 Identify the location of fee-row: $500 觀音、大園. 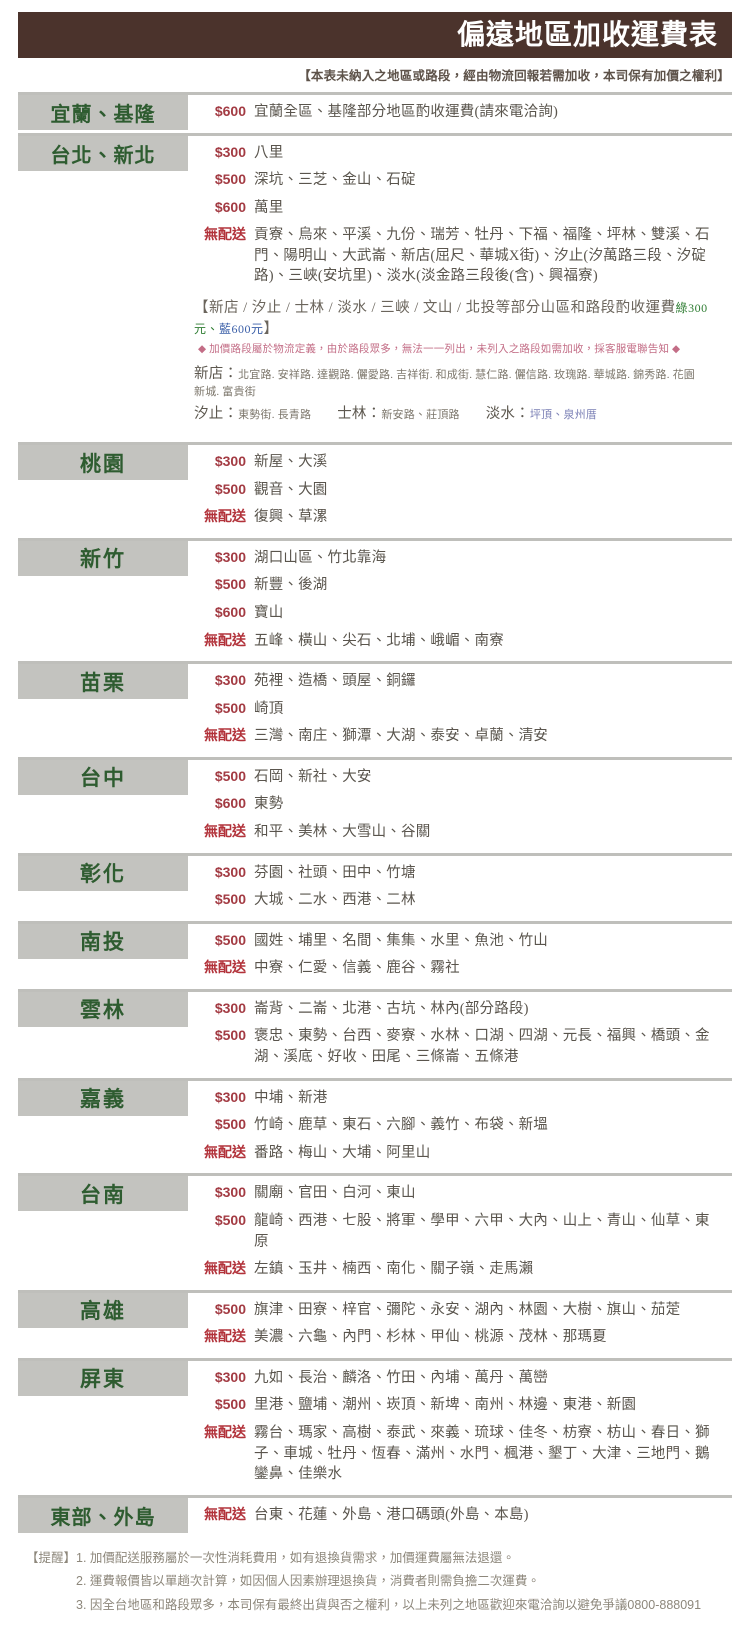
(460, 490).